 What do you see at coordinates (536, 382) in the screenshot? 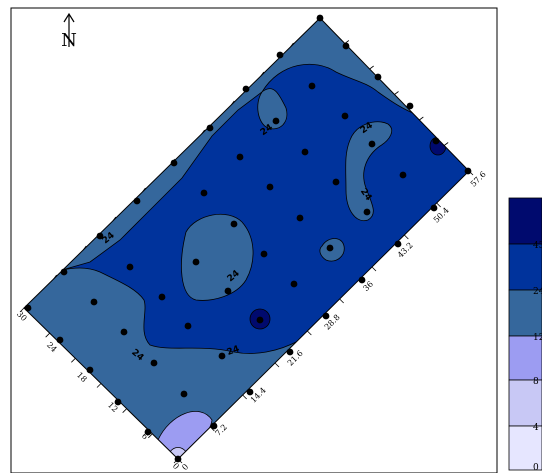
I see `legend-label: 8` at bounding box center [536, 382].